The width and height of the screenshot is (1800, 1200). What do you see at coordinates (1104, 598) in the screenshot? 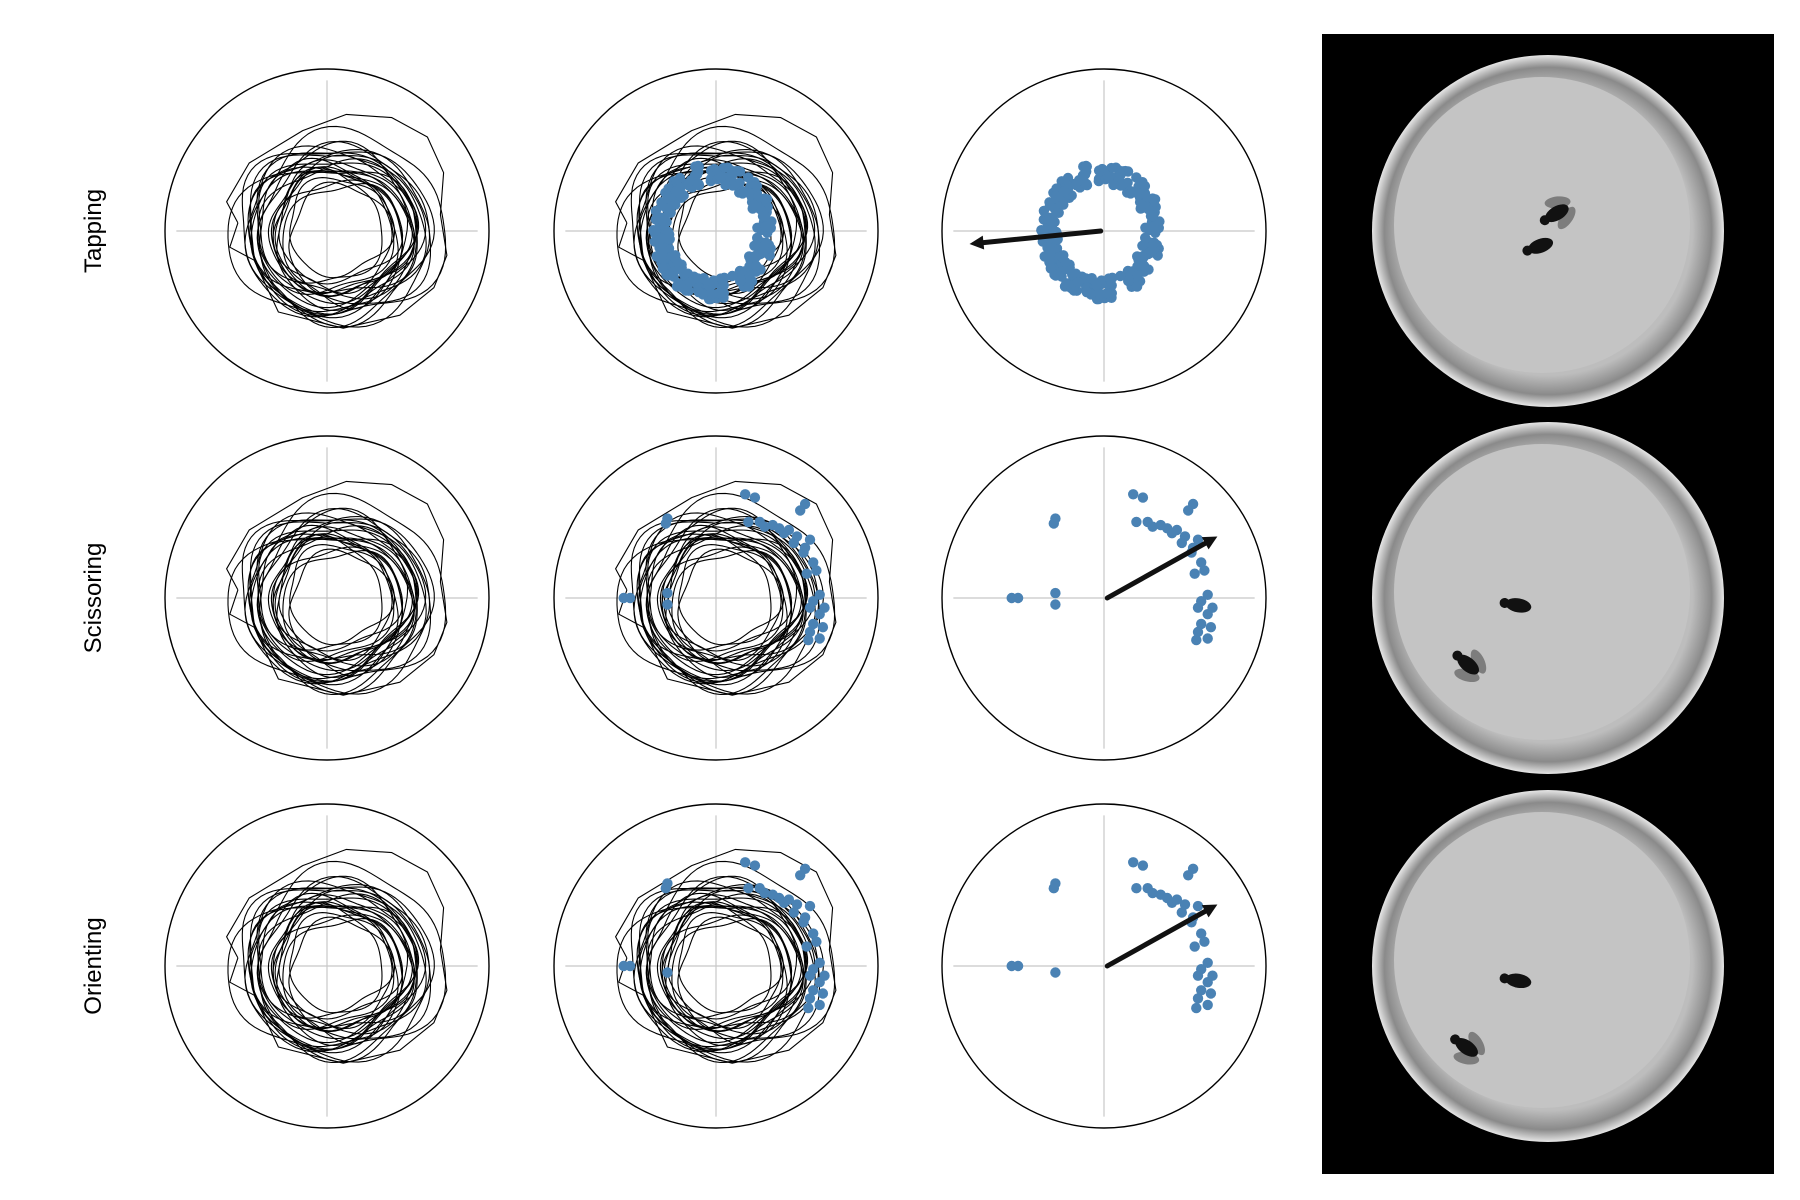
I see `scissoring-events-vector-panel` at bounding box center [1104, 598].